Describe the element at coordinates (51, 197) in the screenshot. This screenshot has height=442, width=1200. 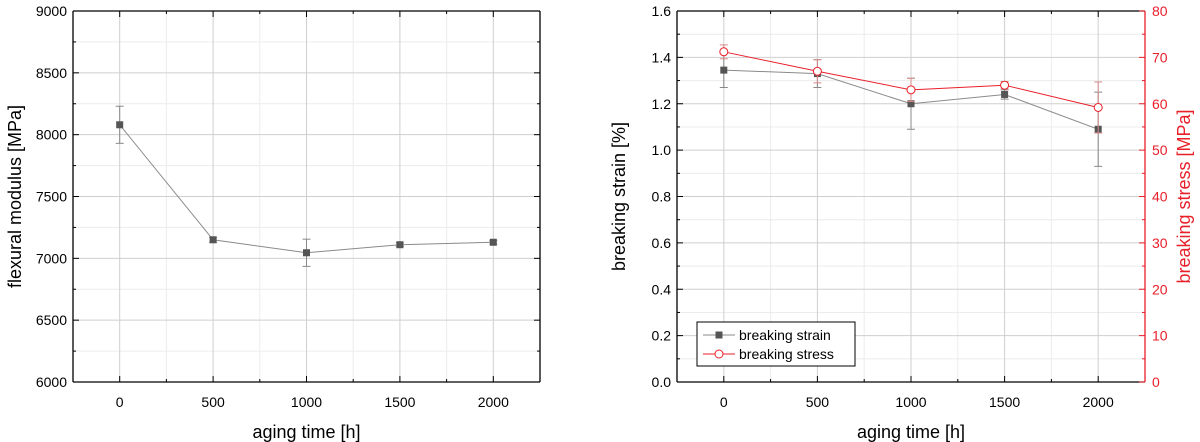
I see `y-tick-label: 7500` at that location.